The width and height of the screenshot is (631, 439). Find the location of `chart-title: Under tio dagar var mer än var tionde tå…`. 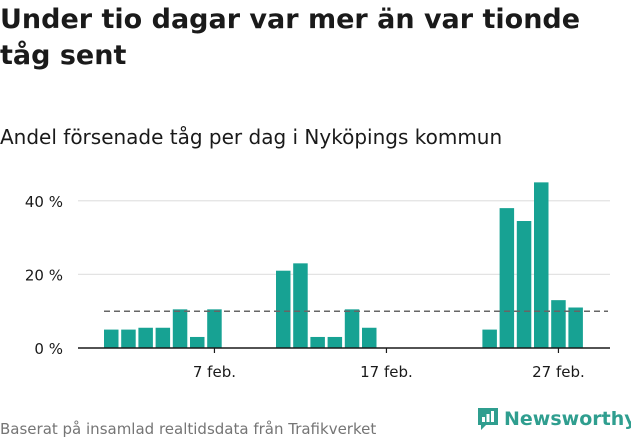

chart-title: Under tio dagar var mer än var tionde tå… is located at coordinates (290, 37).